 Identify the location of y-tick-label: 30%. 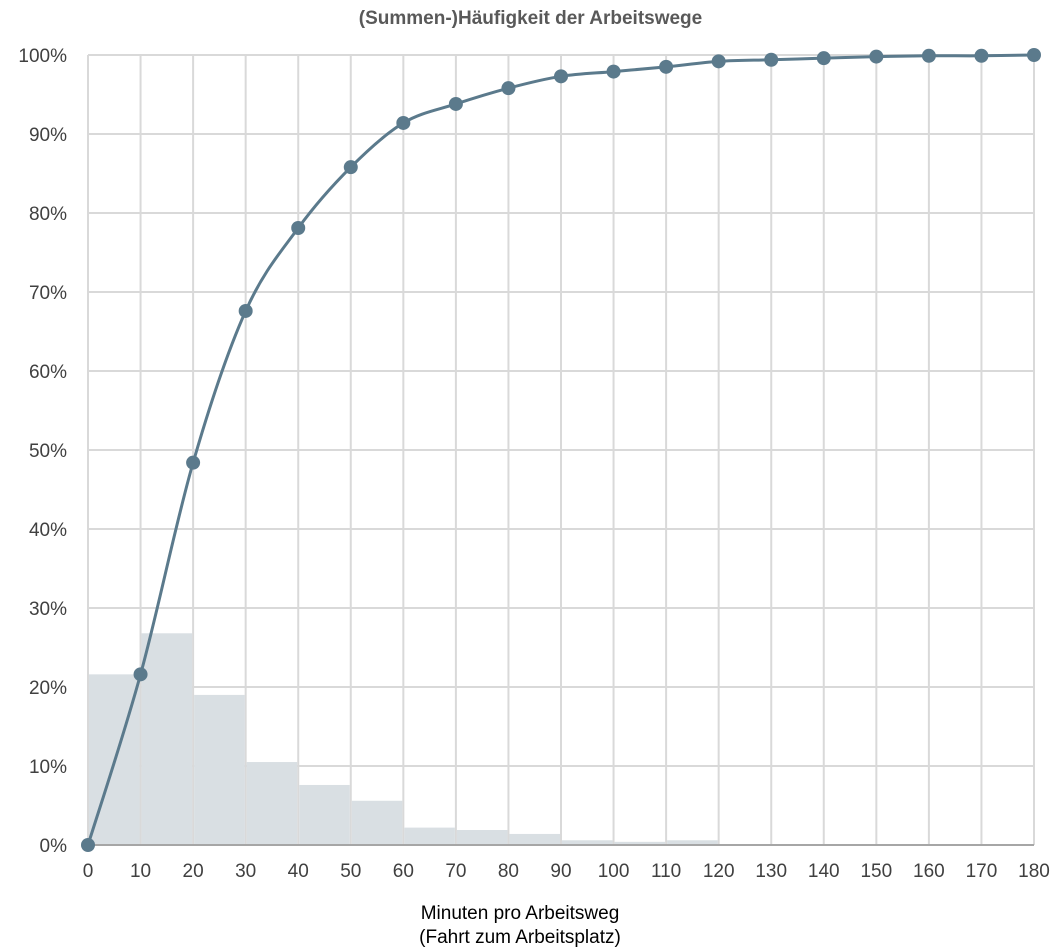
(48, 609).